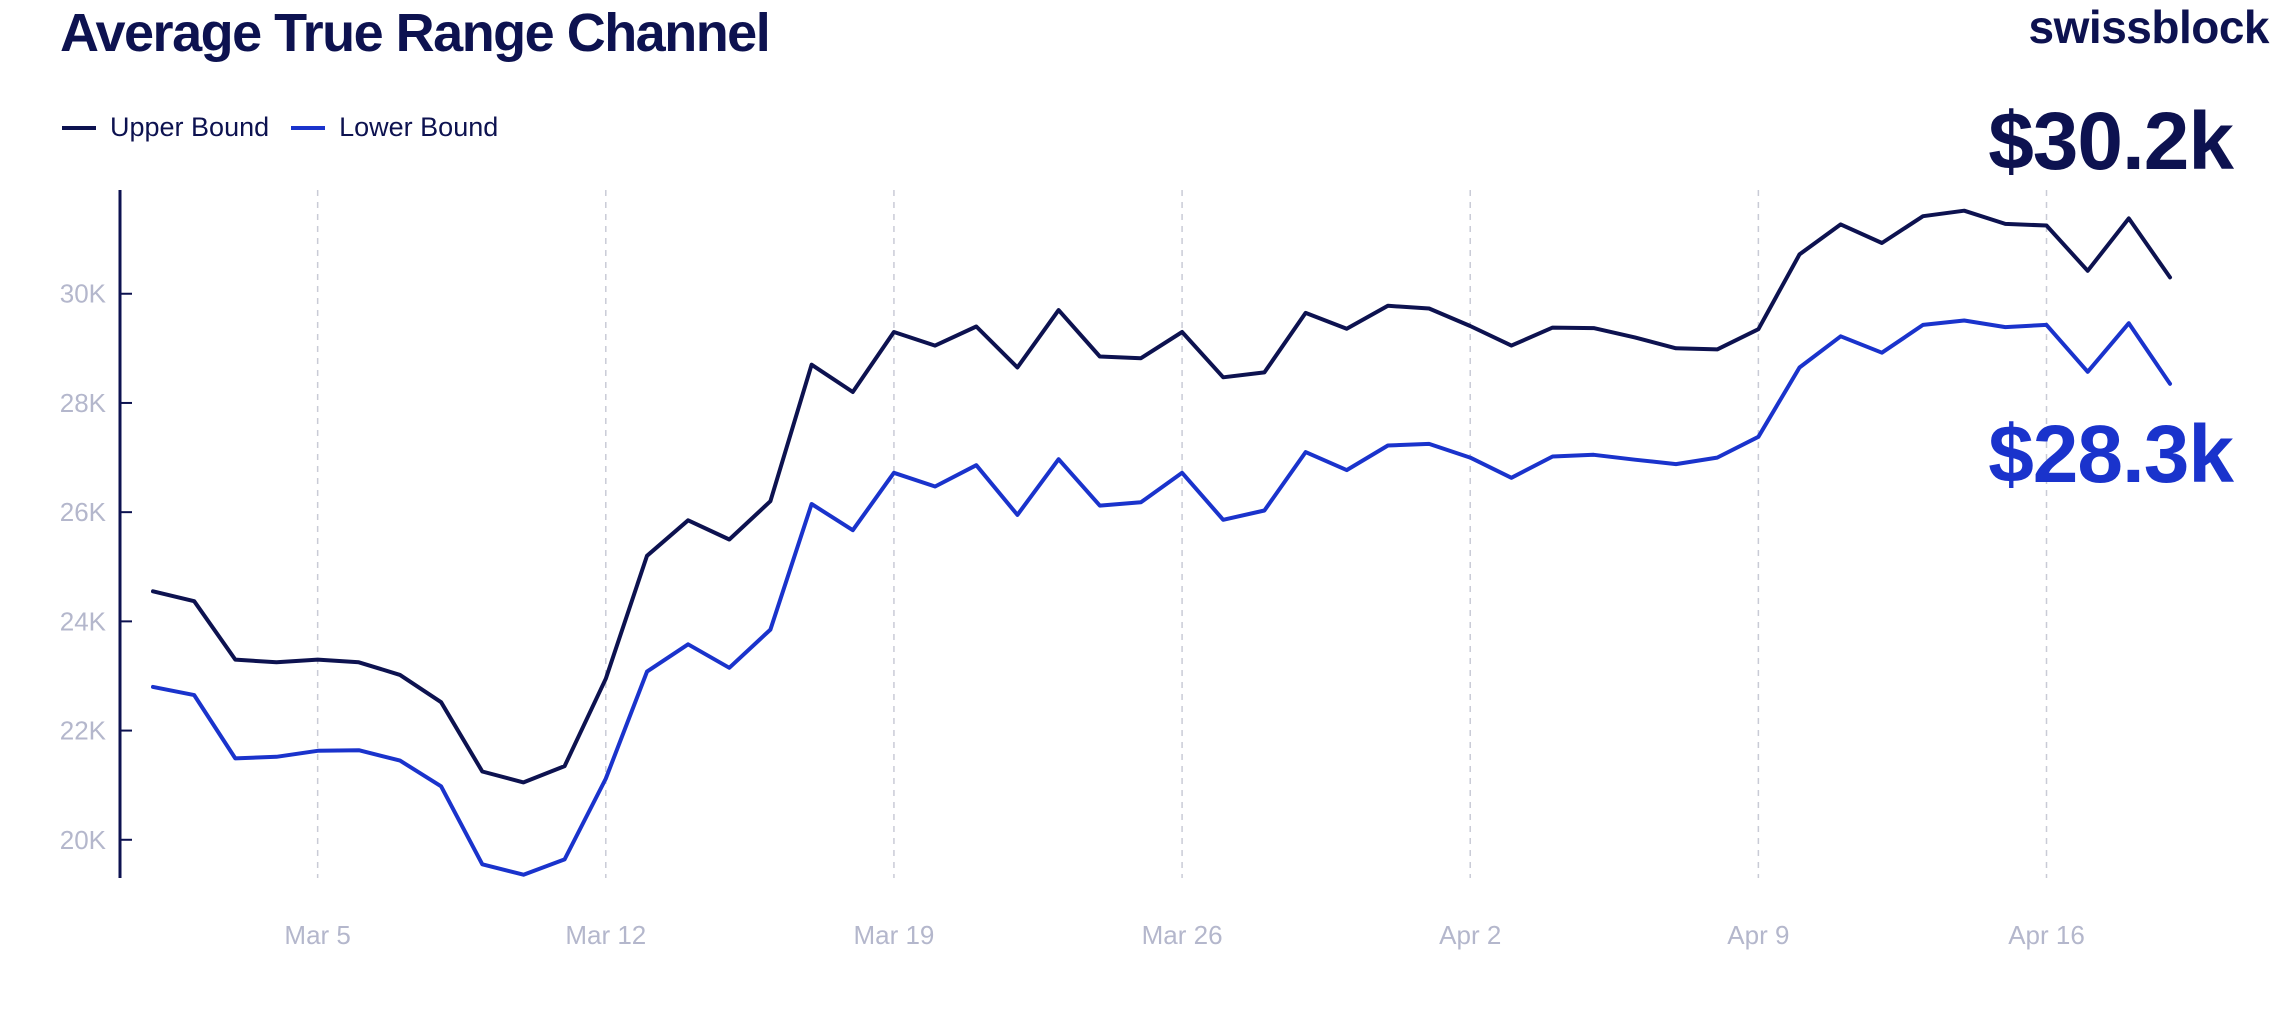 The width and height of the screenshot is (2287, 1028). What do you see at coordinates (415, 33) in the screenshot?
I see `chart-title: Average True Range Channel` at bounding box center [415, 33].